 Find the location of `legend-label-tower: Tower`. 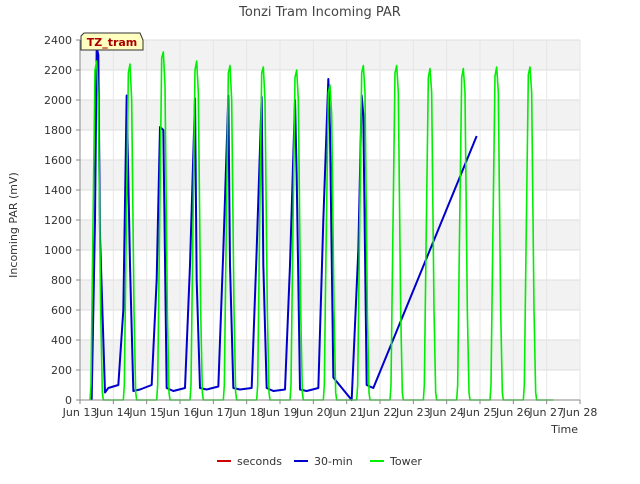

legend-label-tower: Tower is located at coordinates (405, 461).